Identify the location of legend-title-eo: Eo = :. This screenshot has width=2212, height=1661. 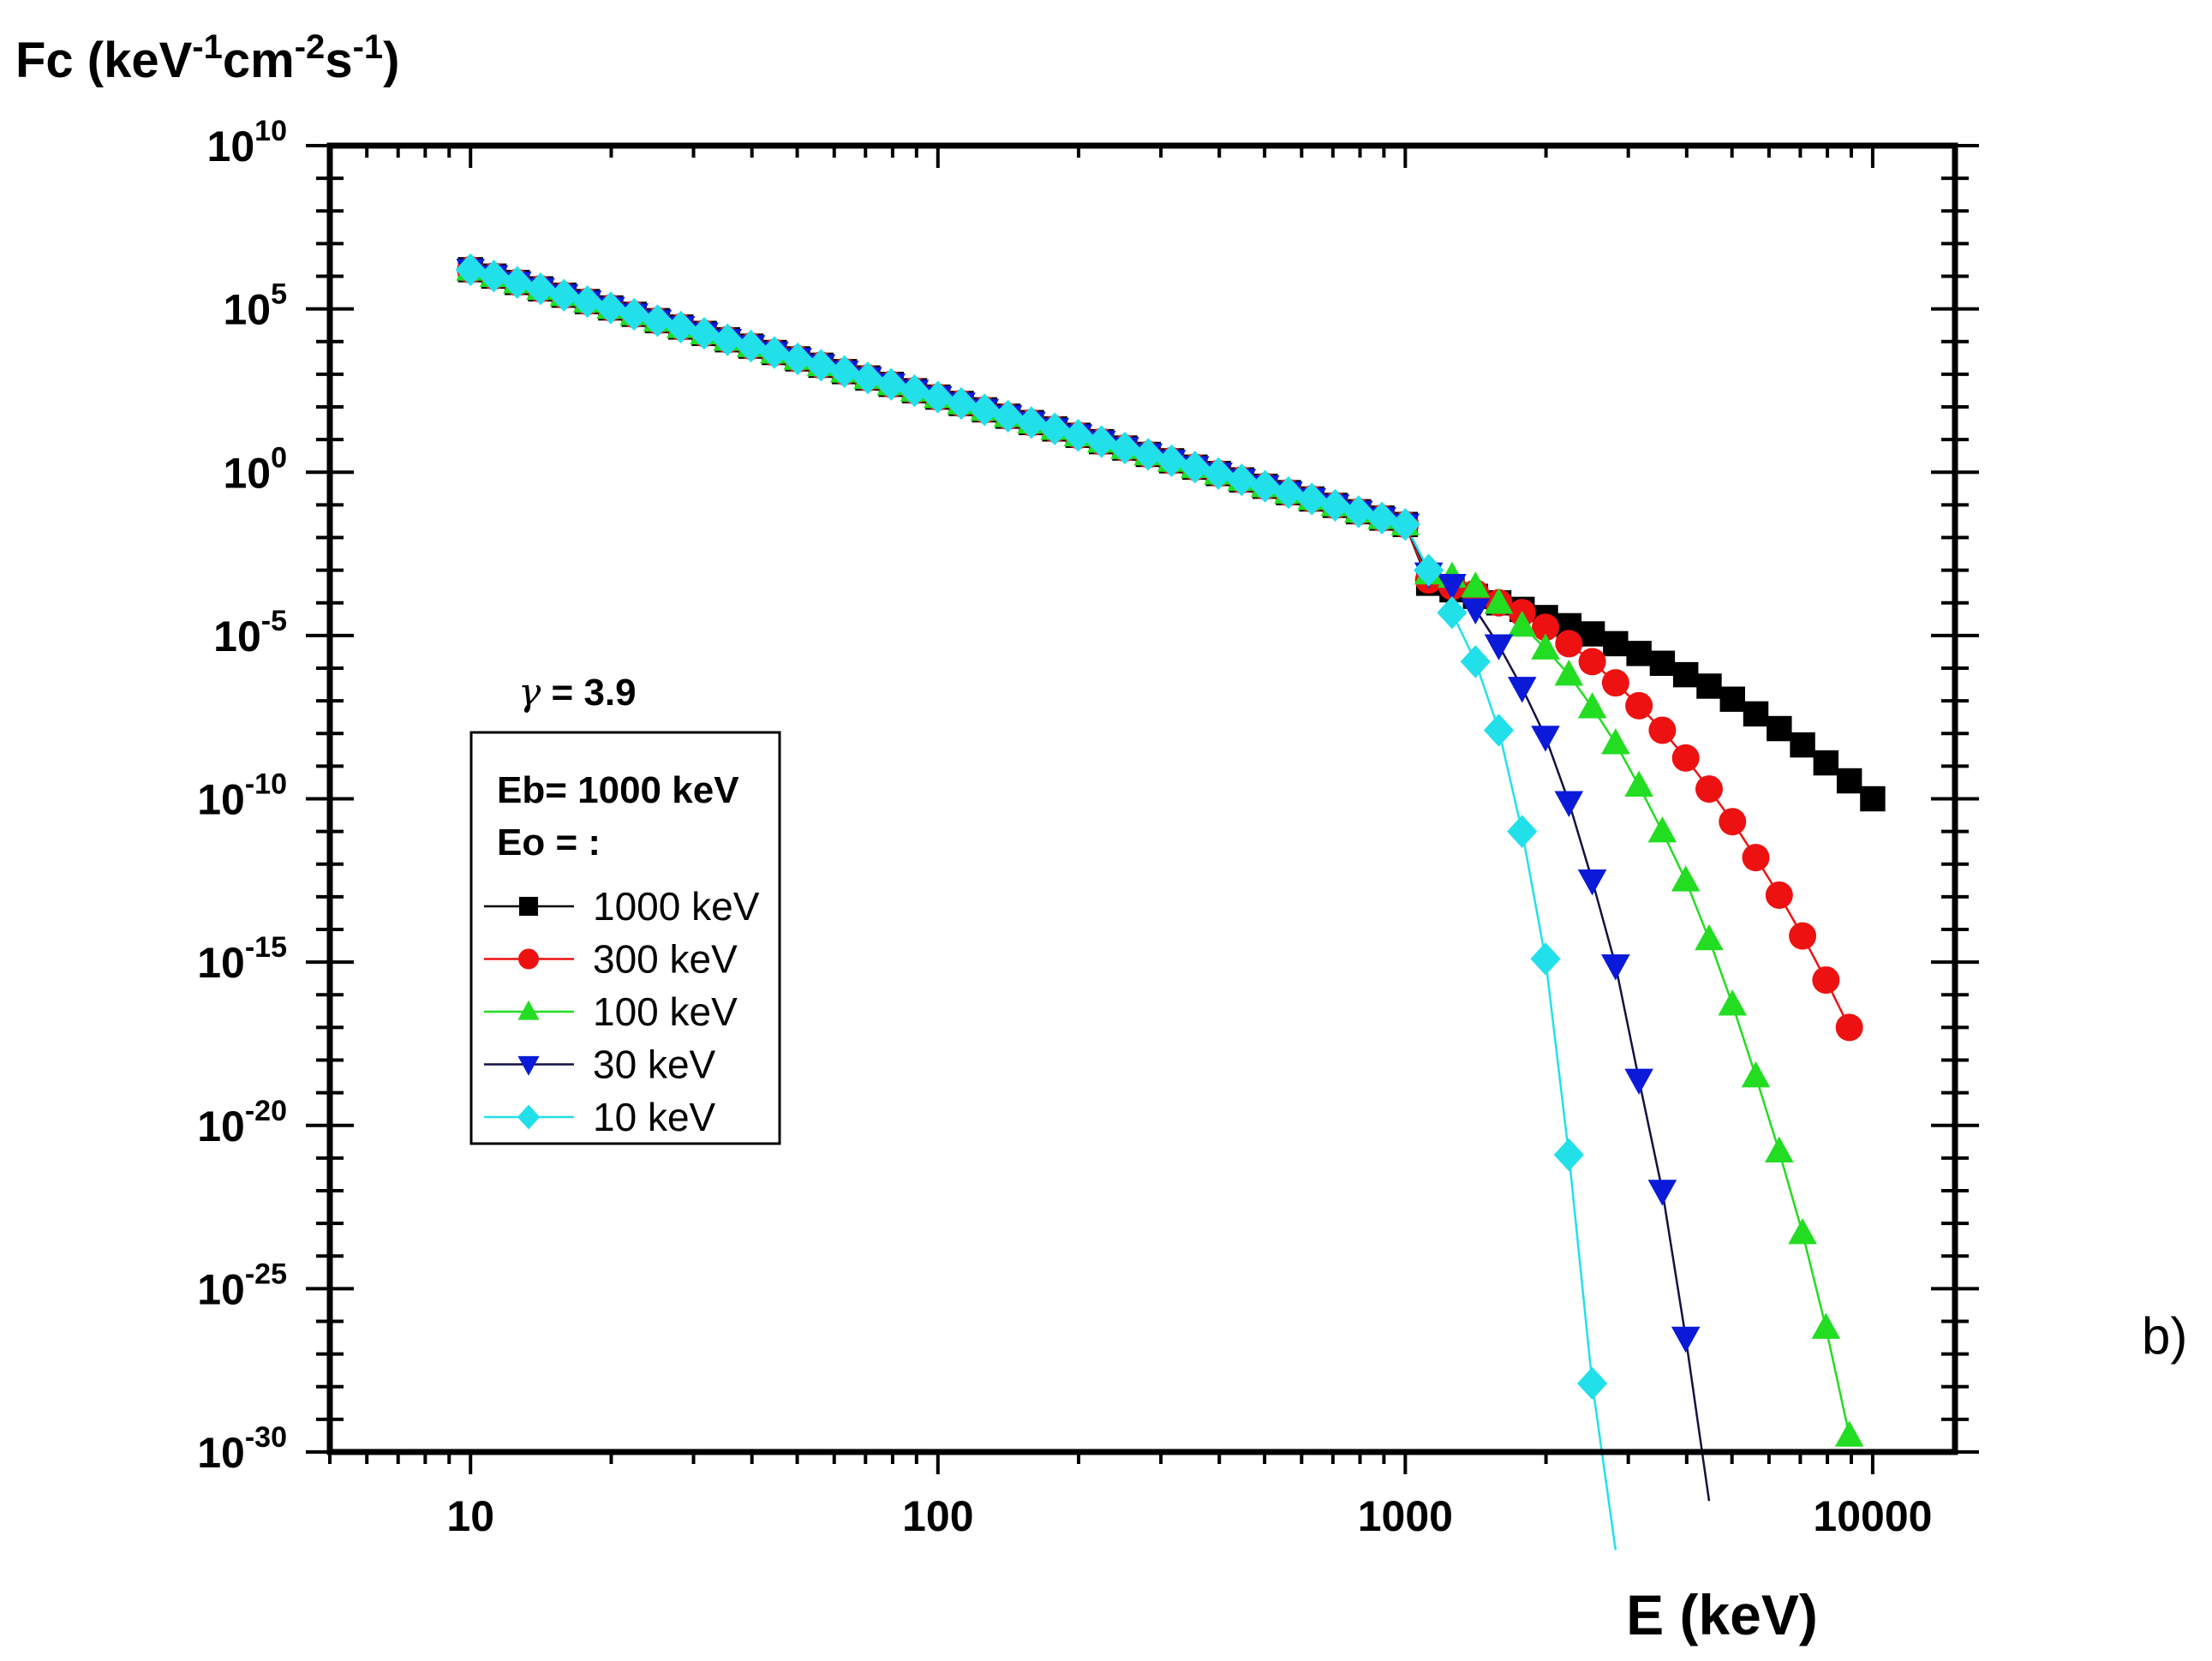
(549, 843).